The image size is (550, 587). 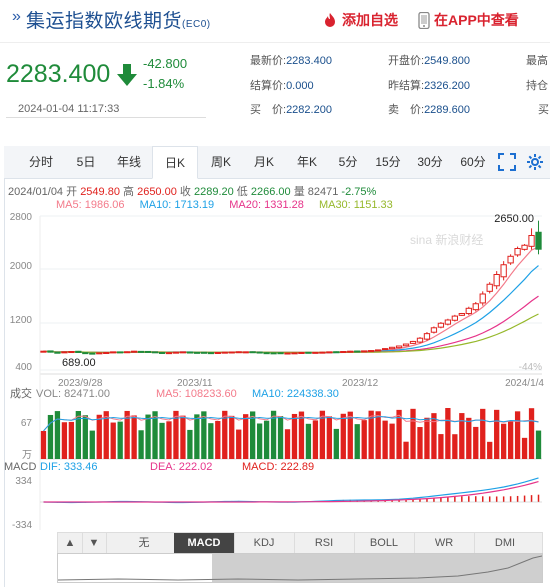 I want to click on range-slider-preview, so click(x=300, y=568).